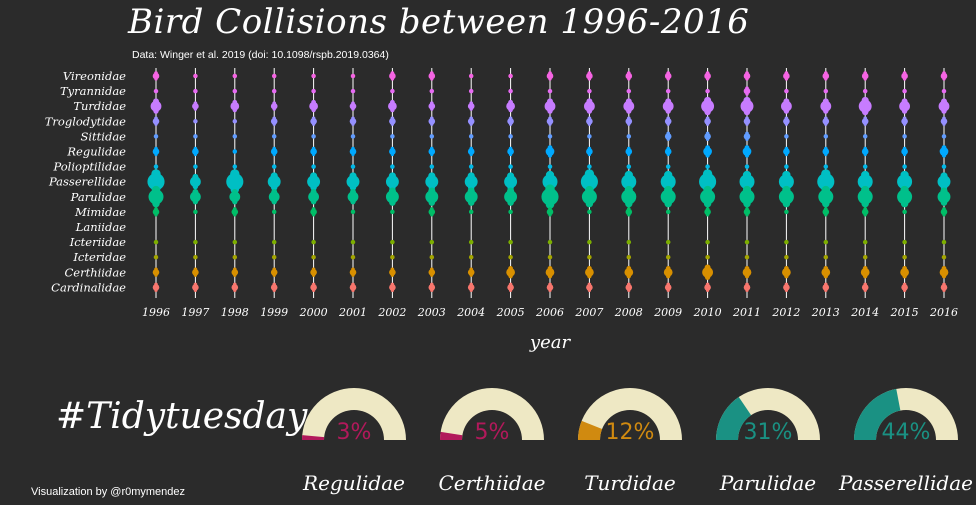  Describe the element at coordinates (156, 275) in the screenshot. I see `dot-certhiidae-1996-b` at that location.